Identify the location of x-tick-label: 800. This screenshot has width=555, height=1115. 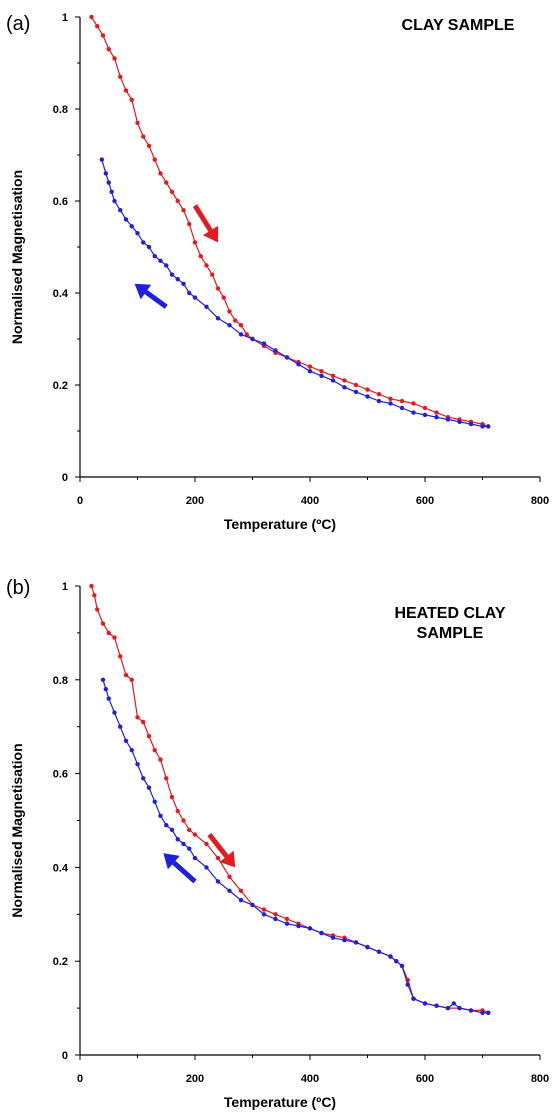
(540, 1079).